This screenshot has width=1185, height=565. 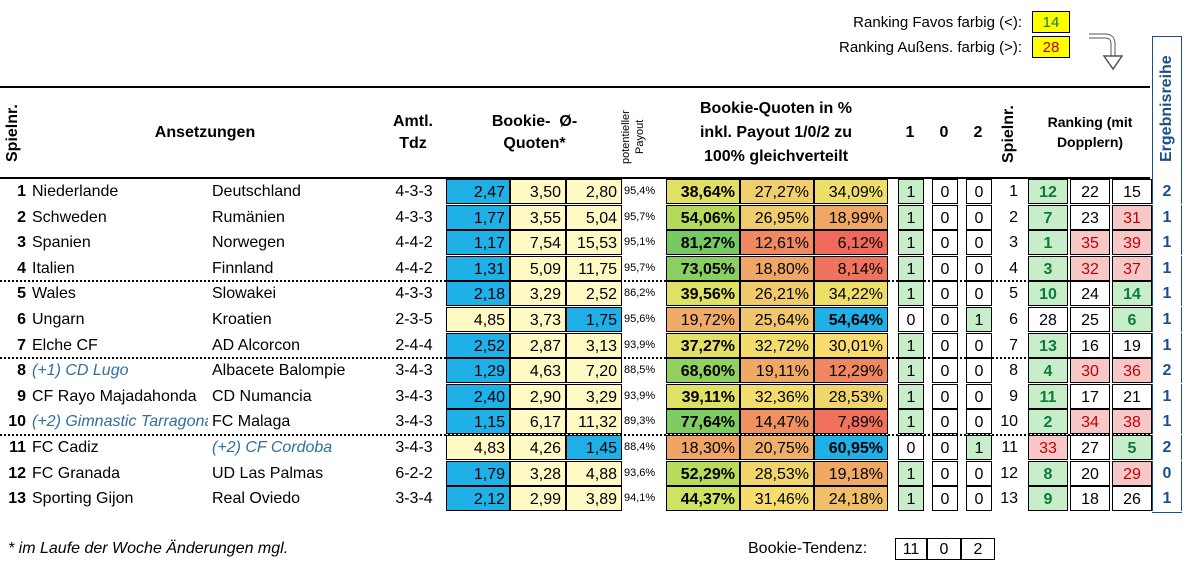 I want to click on odds-q1: 1,31, so click(x=478, y=268).